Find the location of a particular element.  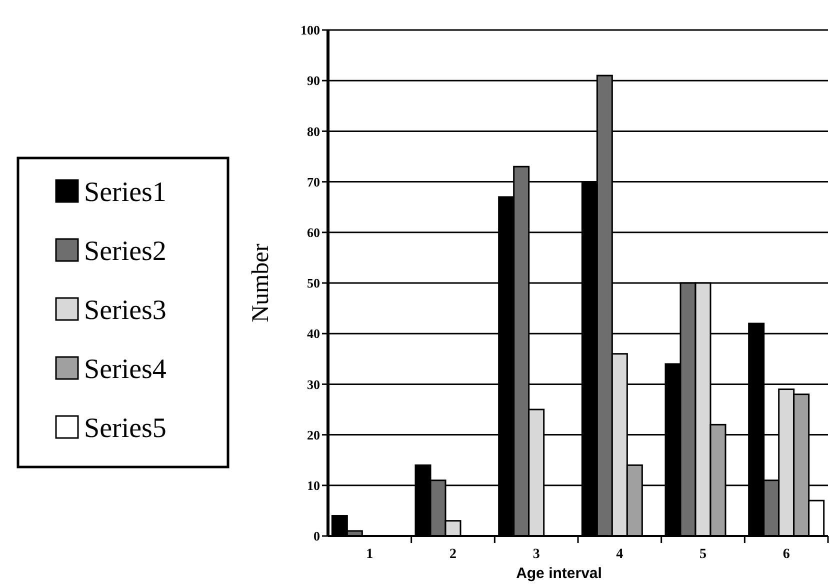

x-tick-label: 3 is located at coordinates (536, 554).